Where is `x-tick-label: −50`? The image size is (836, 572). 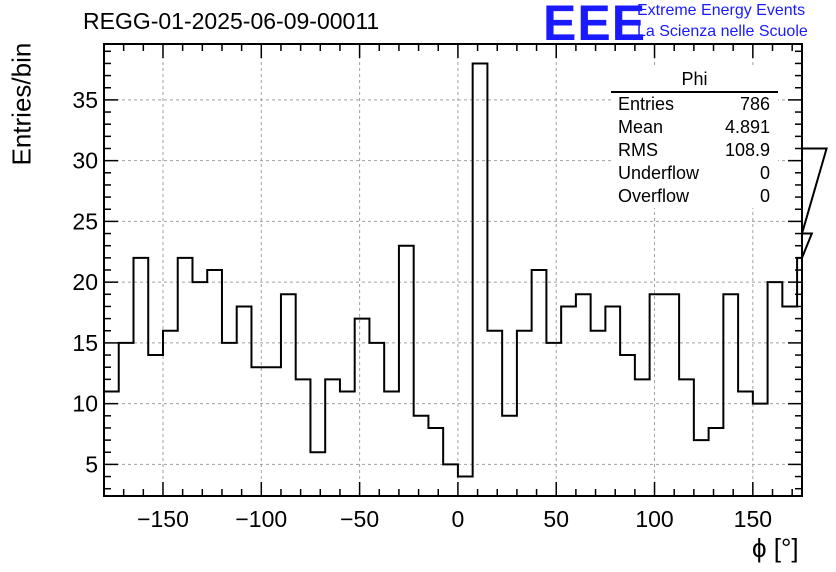 x-tick-label: −50 is located at coordinates (359, 519).